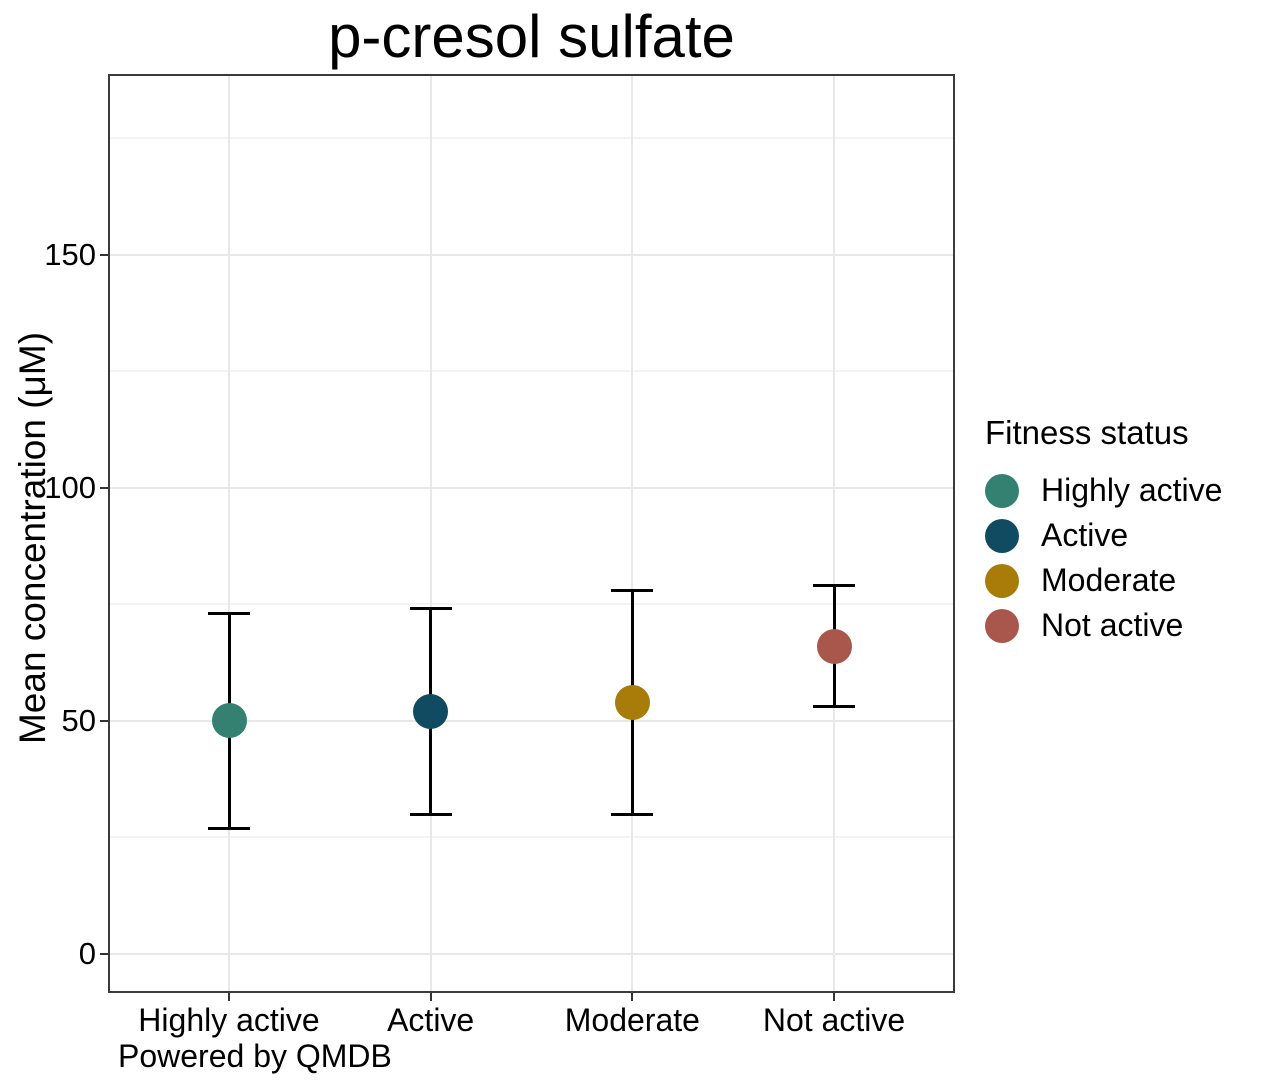 The width and height of the screenshot is (1280, 1083). Describe the element at coordinates (531, 36) in the screenshot. I see `chart-title: p-cresol sulfate` at that location.